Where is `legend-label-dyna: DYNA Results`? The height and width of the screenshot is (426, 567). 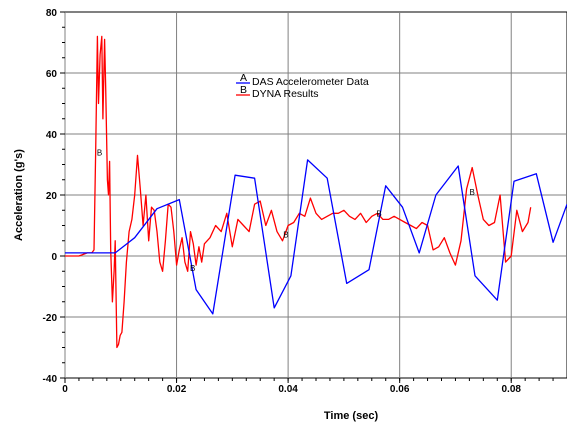 legend-label-dyna: DYNA Results is located at coordinates (285, 94).